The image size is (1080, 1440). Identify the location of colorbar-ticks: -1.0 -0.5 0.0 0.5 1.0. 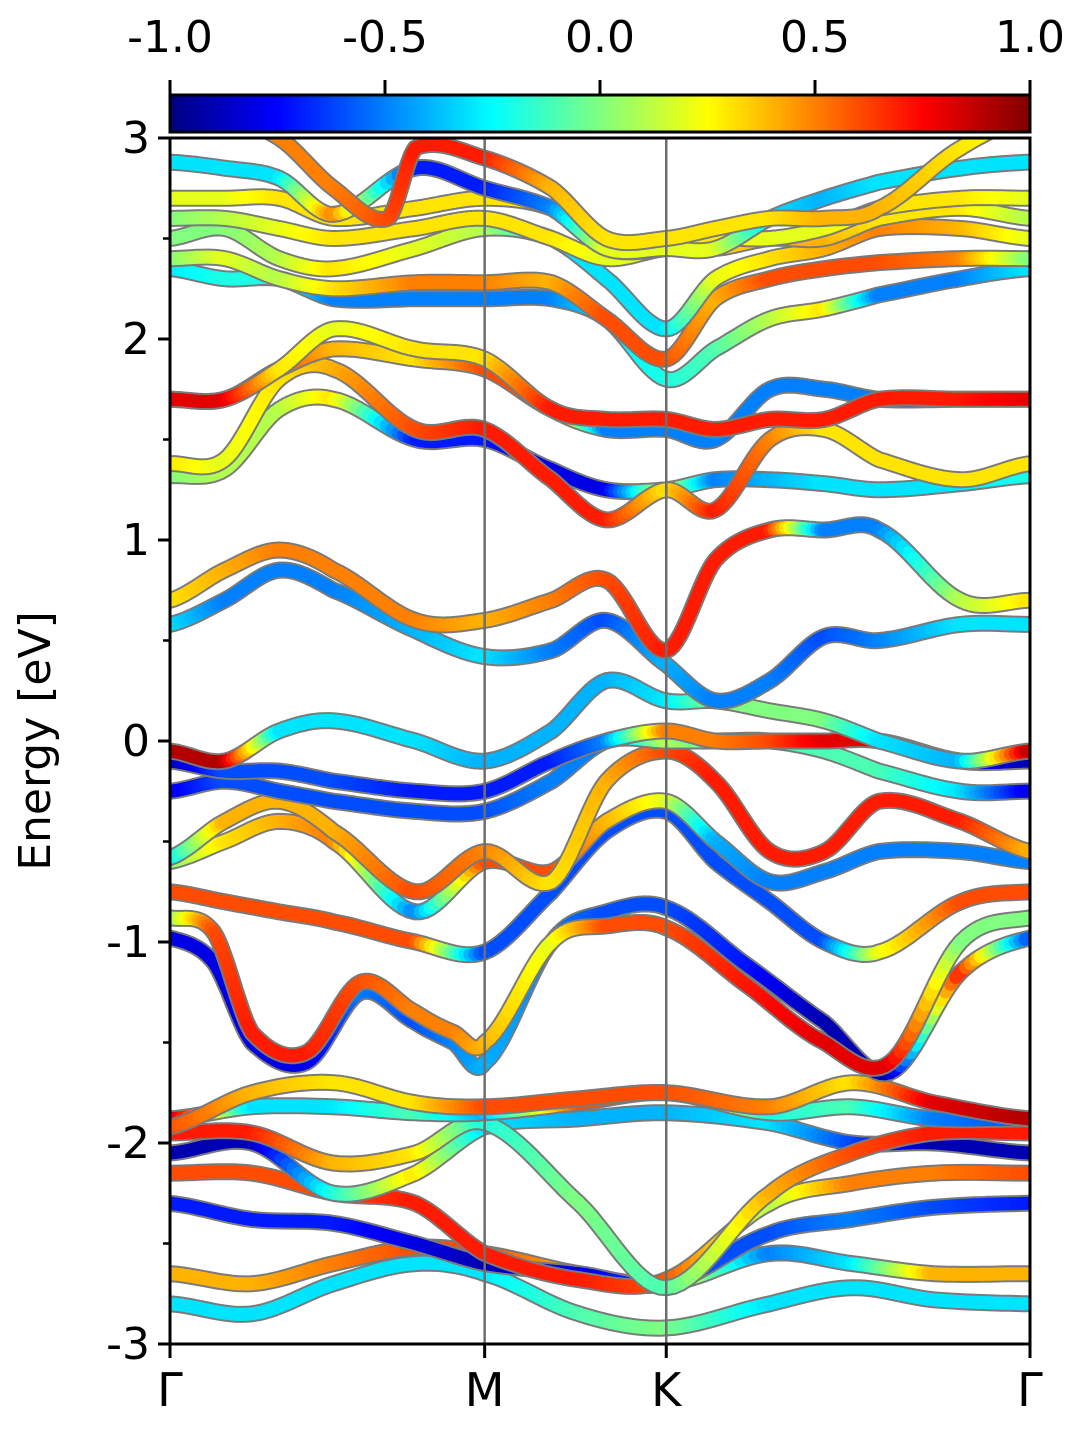
(596, 53).